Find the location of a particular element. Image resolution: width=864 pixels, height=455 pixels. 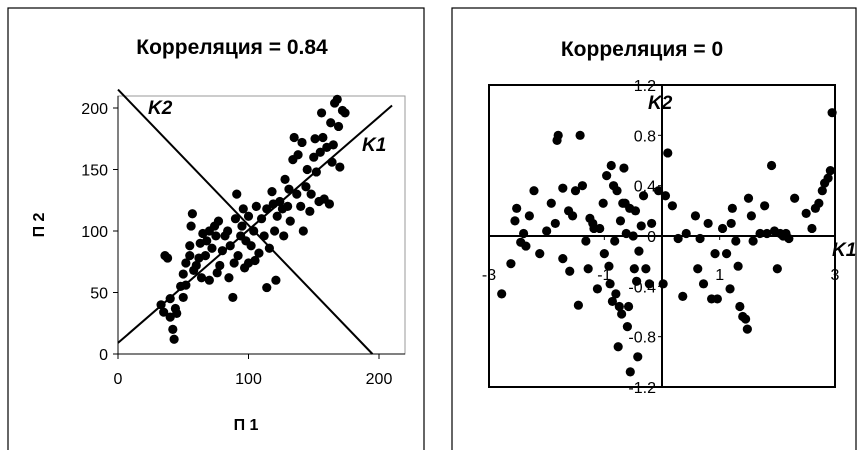

y-tick-label: 150 is located at coordinates (94, 171).